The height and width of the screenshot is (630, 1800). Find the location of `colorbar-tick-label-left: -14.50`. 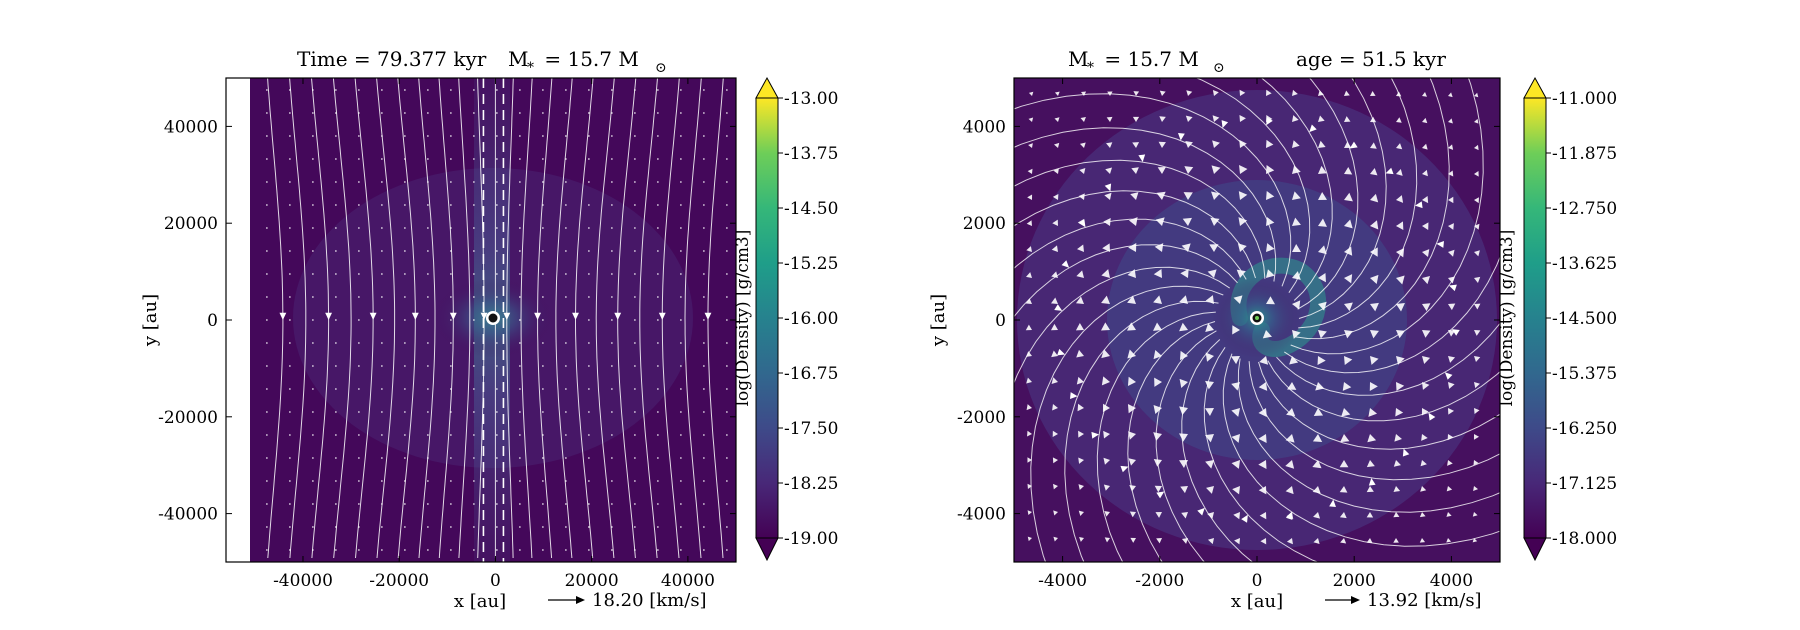

colorbar-tick-label-left: -14.50 is located at coordinates (811, 209).